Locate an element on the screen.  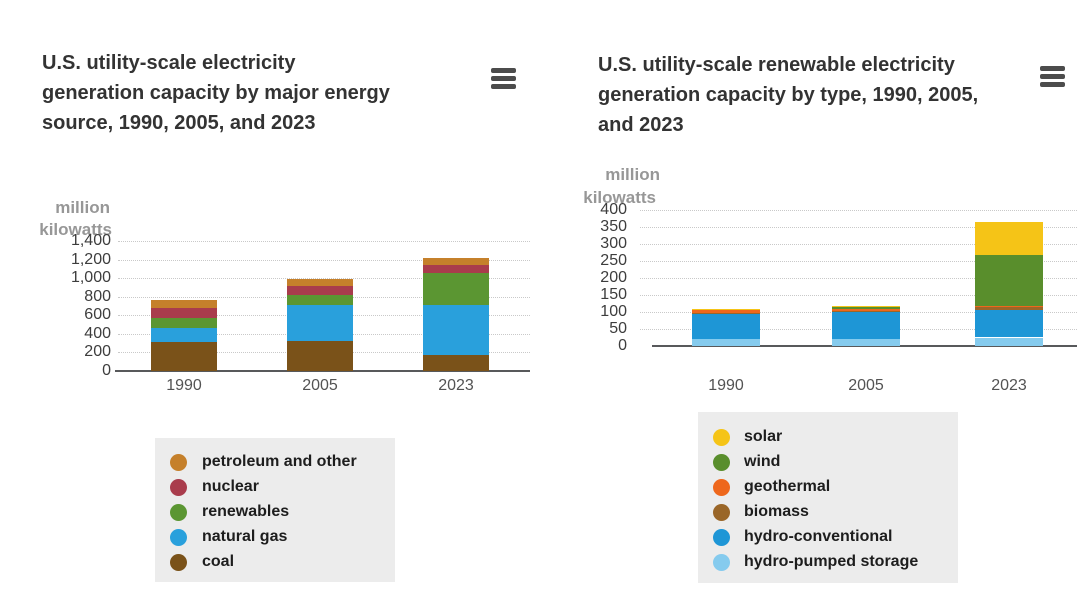
hydro-pumped-storage-swatch-icon is located at coordinates (721, 562).